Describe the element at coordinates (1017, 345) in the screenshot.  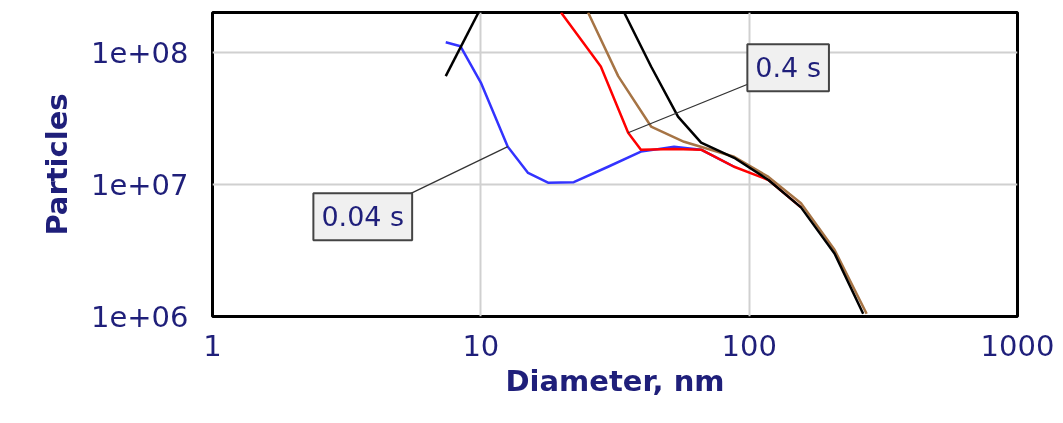
I see `x-tick-label: 1000` at that location.